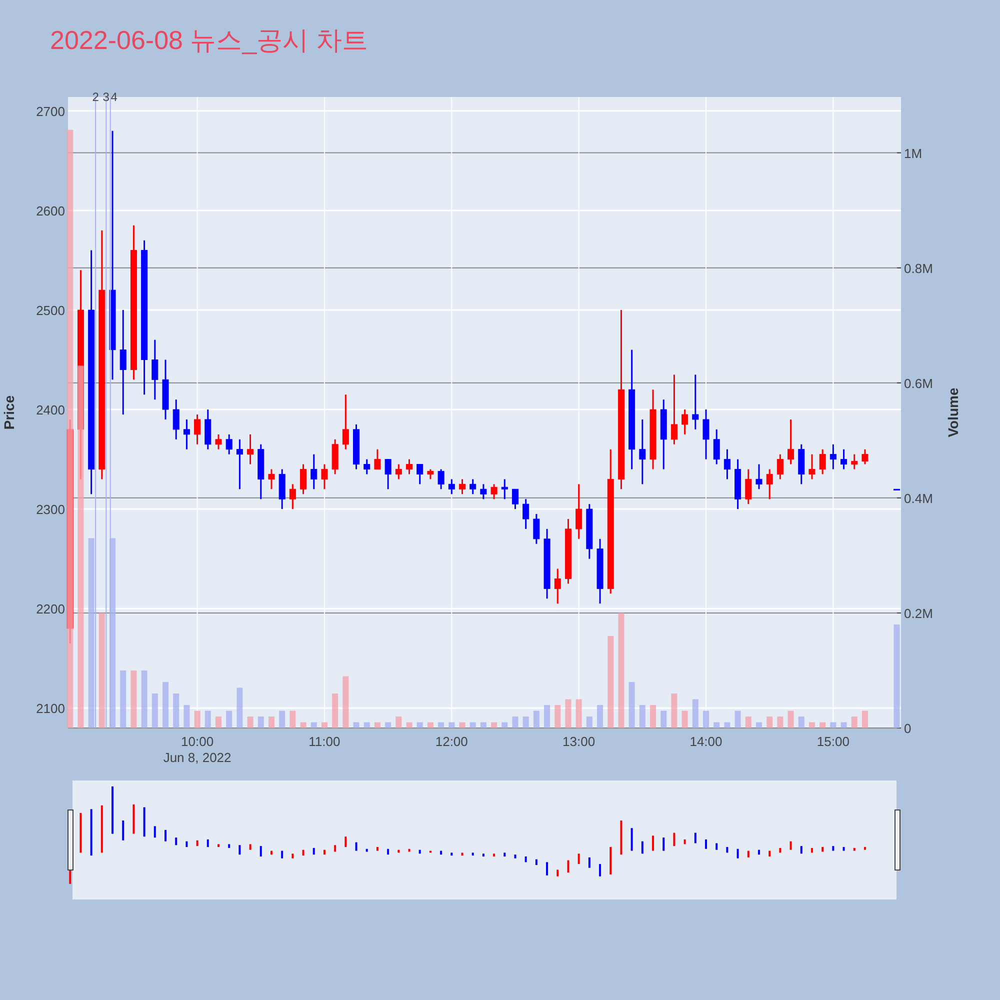  Describe the element at coordinates (908, 728) in the screenshot. I see `y2-tick-label: 0` at that location.